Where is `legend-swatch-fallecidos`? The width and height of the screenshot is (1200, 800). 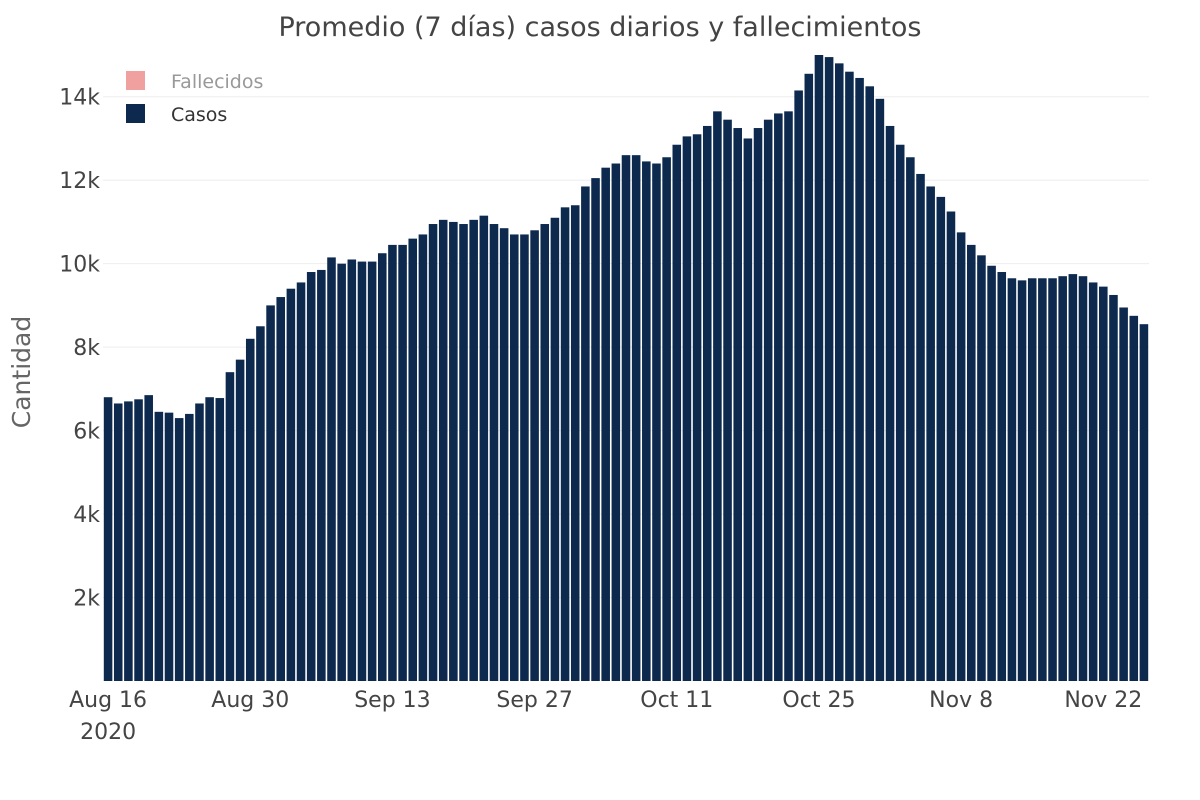
legend-swatch-fallecidos is located at coordinates (135, 80).